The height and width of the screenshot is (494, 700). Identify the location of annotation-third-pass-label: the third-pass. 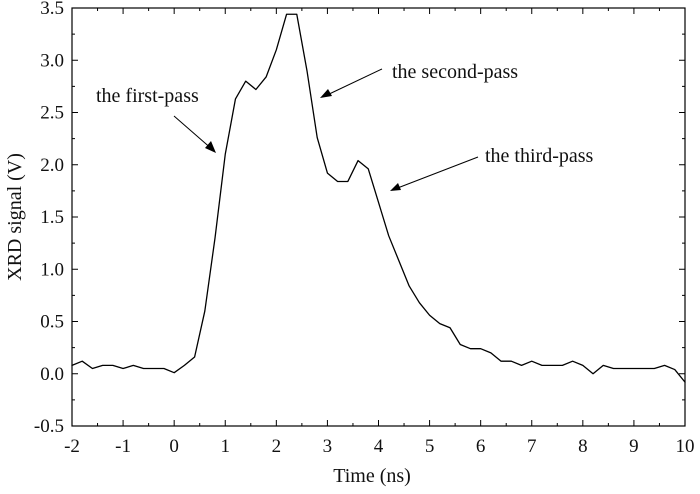
(539, 156).